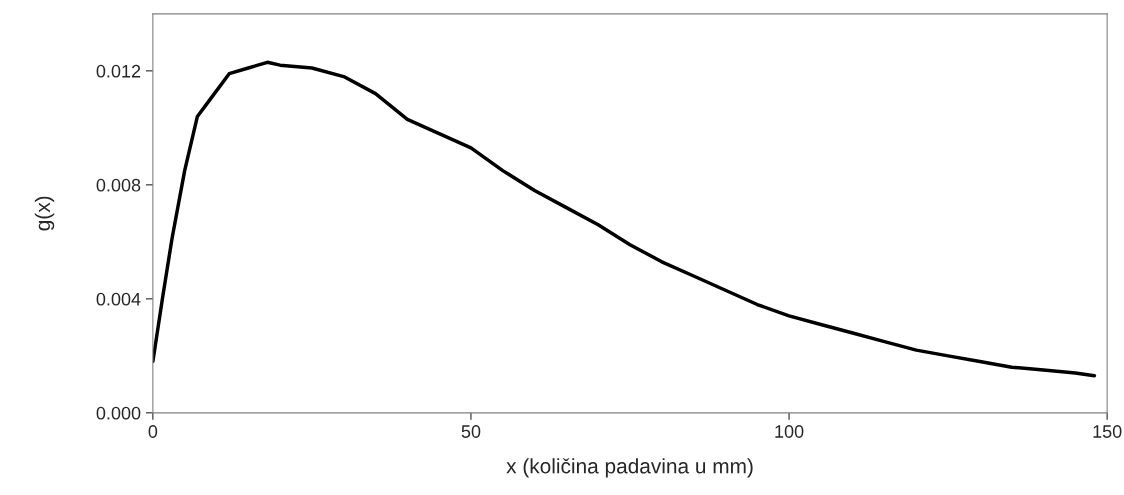 Image resolution: width=1124 pixels, height=495 pixels. I want to click on y-tick-label: 0.008, so click(118, 185).